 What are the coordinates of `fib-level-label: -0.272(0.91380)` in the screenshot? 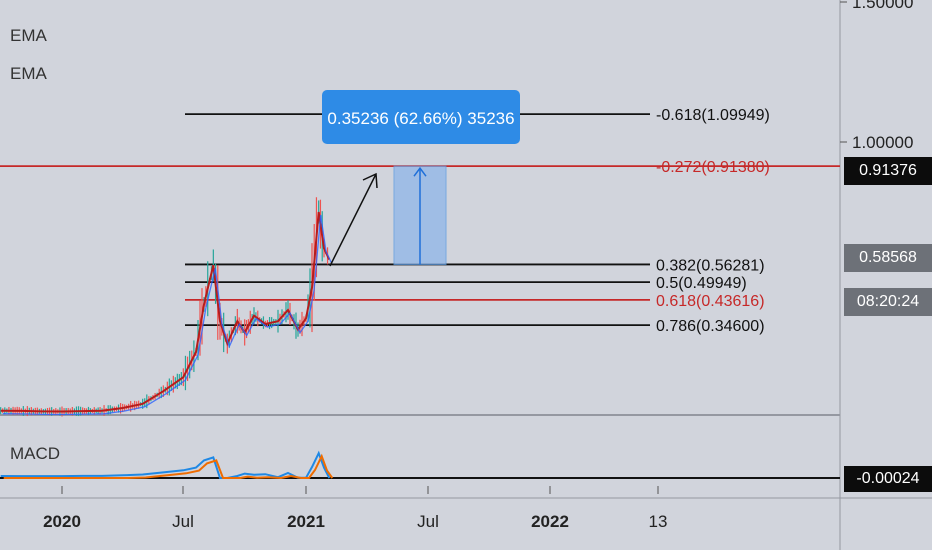 It's located at (713, 167).